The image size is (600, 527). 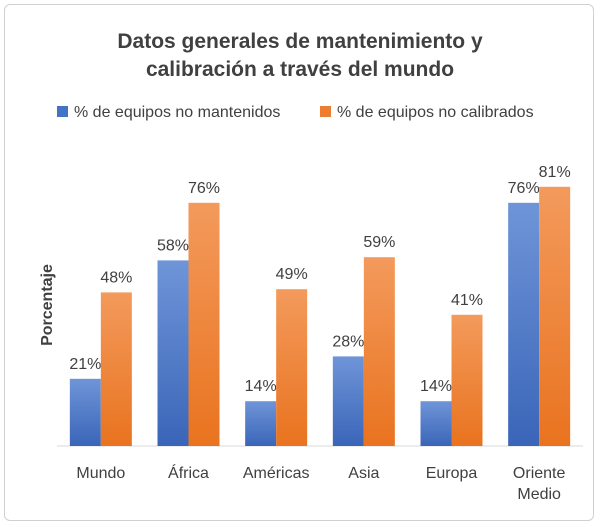 What do you see at coordinates (85, 364) in the screenshot?
I see `data-label-no-mantenidos: 21%` at bounding box center [85, 364].